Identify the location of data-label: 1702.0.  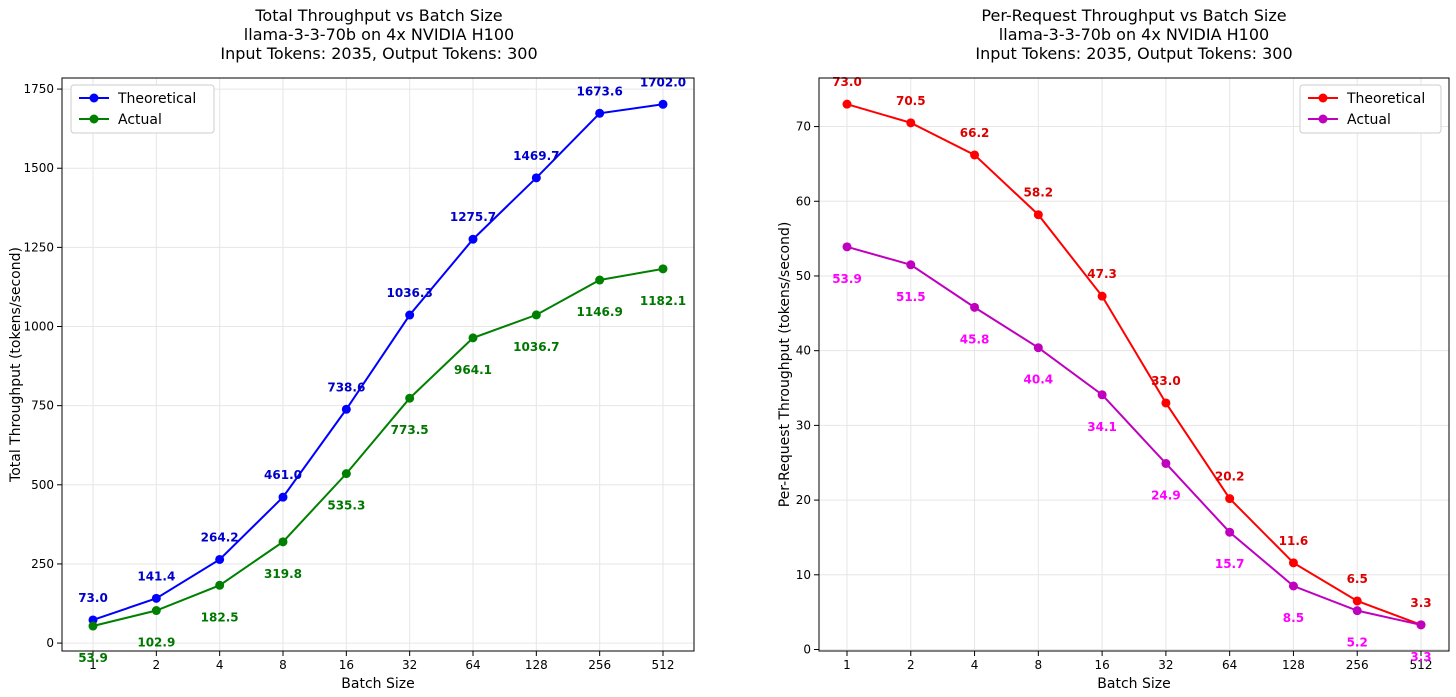
(663, 82).